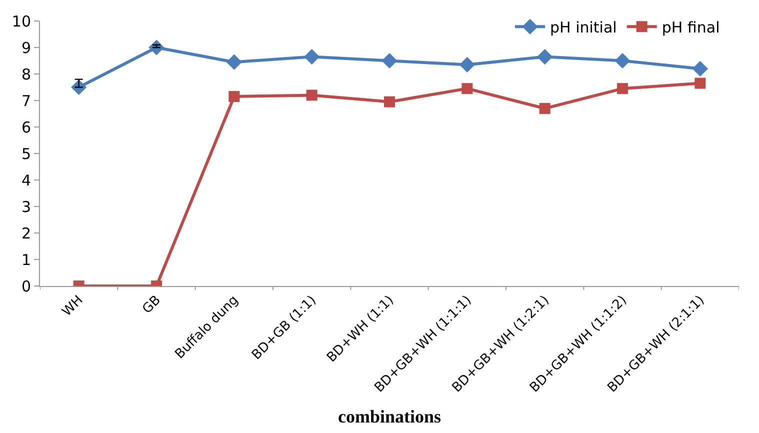 Image resolution: width=759 pixels, height=433 pixels. What do you see at coordinates (26, 259) in the screenshot?
I see `y-tick-label: 1` at bounding box center [26, 259].